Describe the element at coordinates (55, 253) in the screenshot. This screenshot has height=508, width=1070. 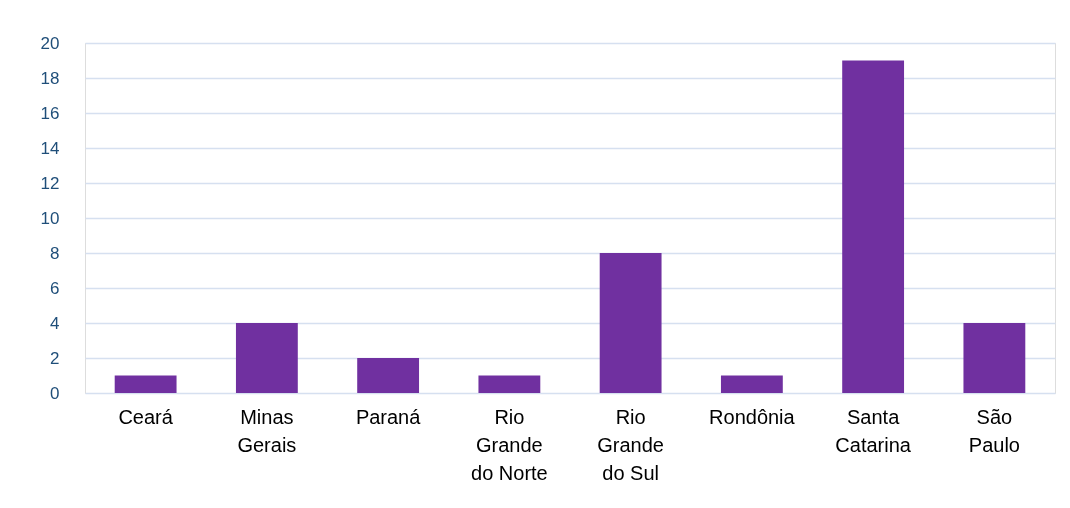
I see `y-tick-label: 8` at that location.